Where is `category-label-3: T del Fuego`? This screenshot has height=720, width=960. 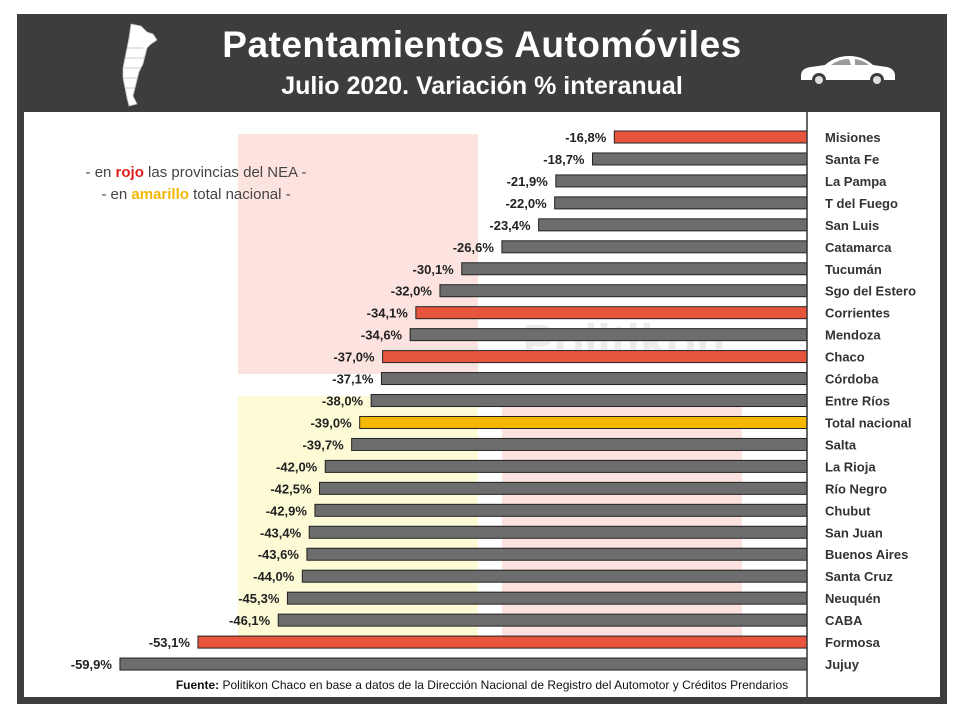 category-label-3: T del Fuego is located at coordinates (861, 203).